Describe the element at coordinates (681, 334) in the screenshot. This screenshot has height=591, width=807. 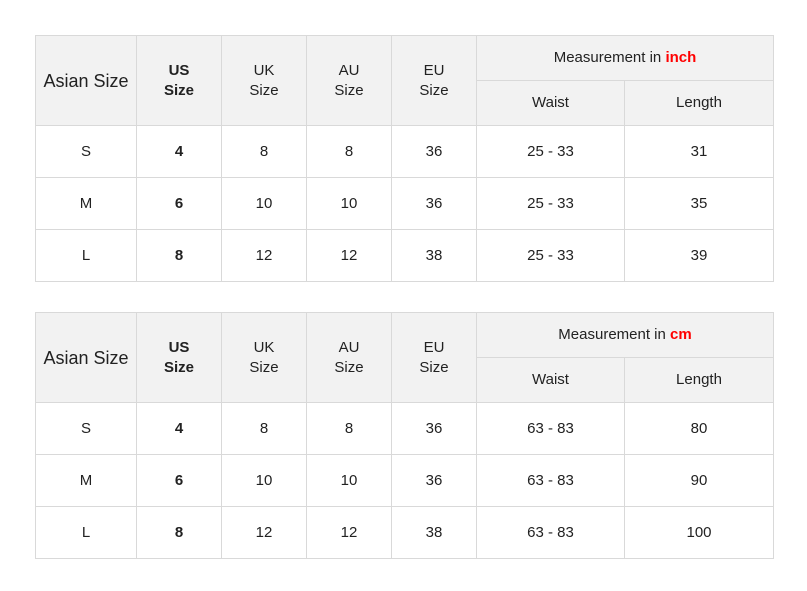
I see `measurement-unit: cm` at that location.